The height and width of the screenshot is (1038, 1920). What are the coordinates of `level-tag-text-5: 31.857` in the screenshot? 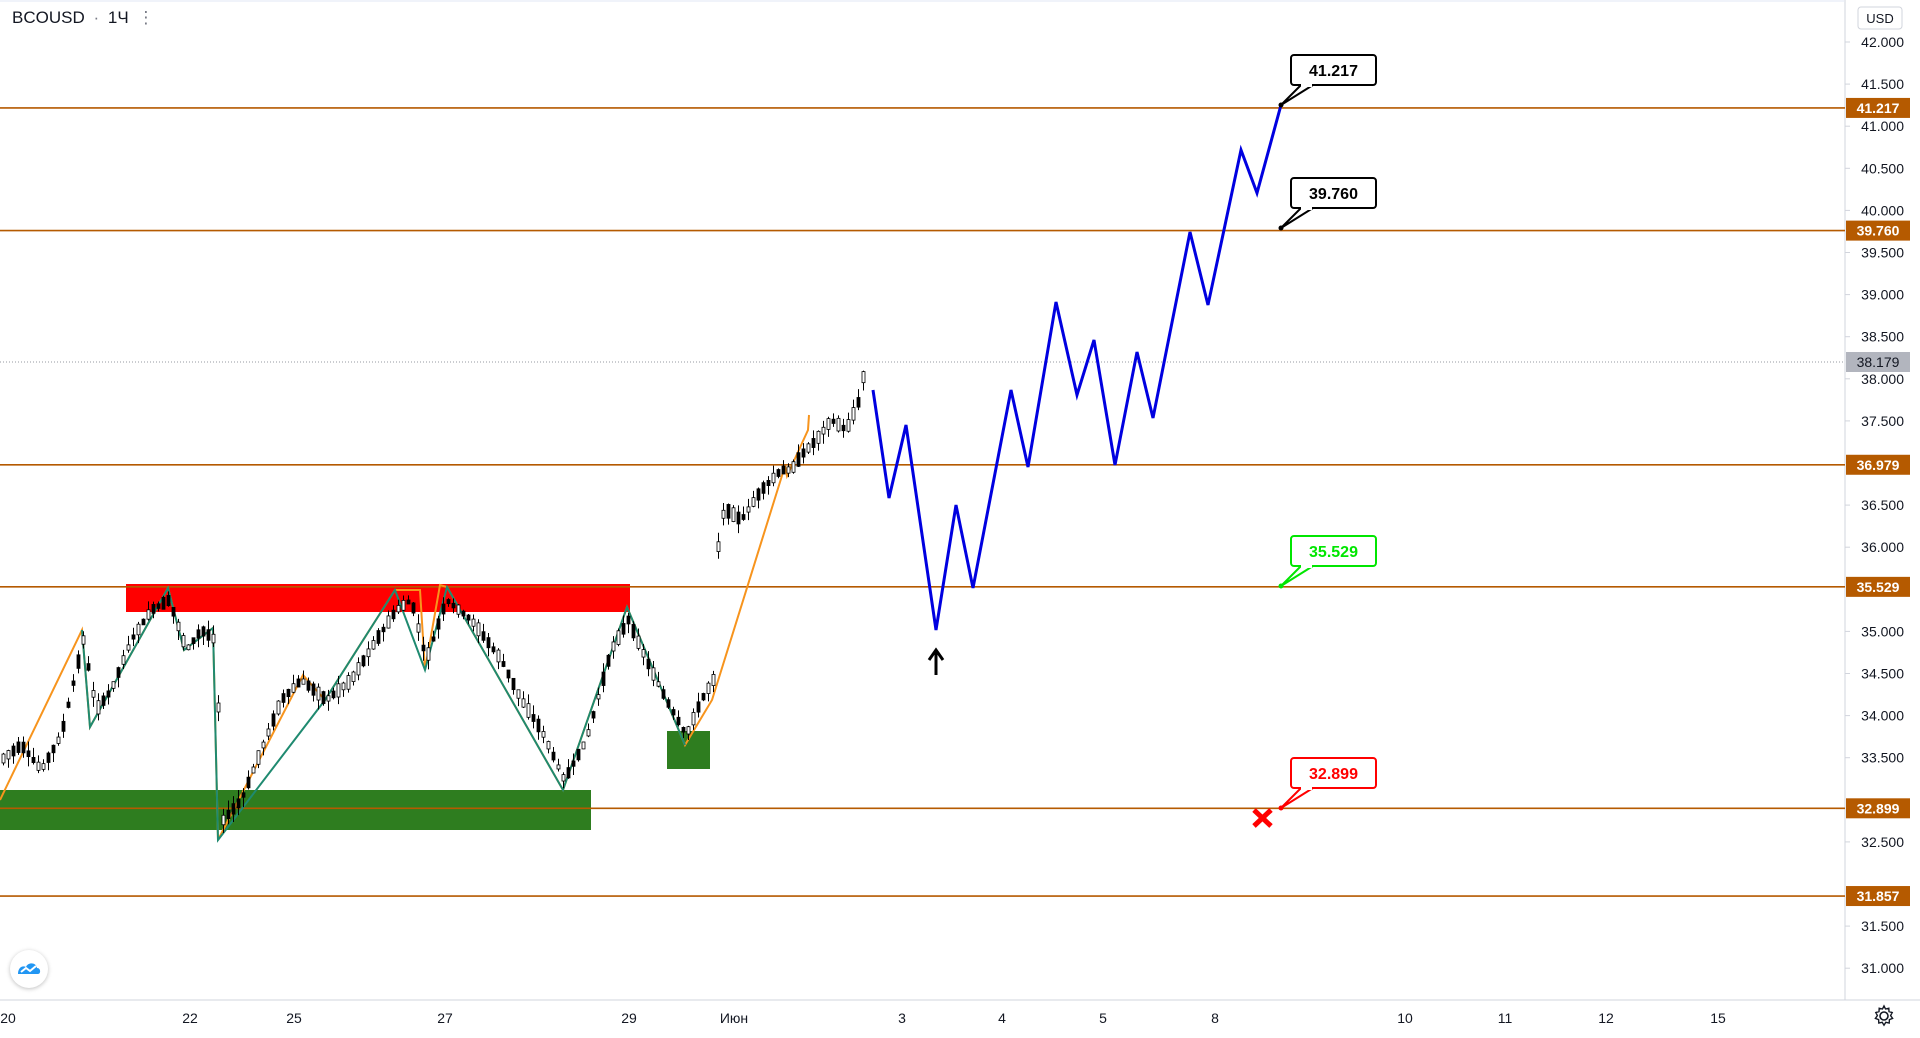 It's located at (1878, 896).